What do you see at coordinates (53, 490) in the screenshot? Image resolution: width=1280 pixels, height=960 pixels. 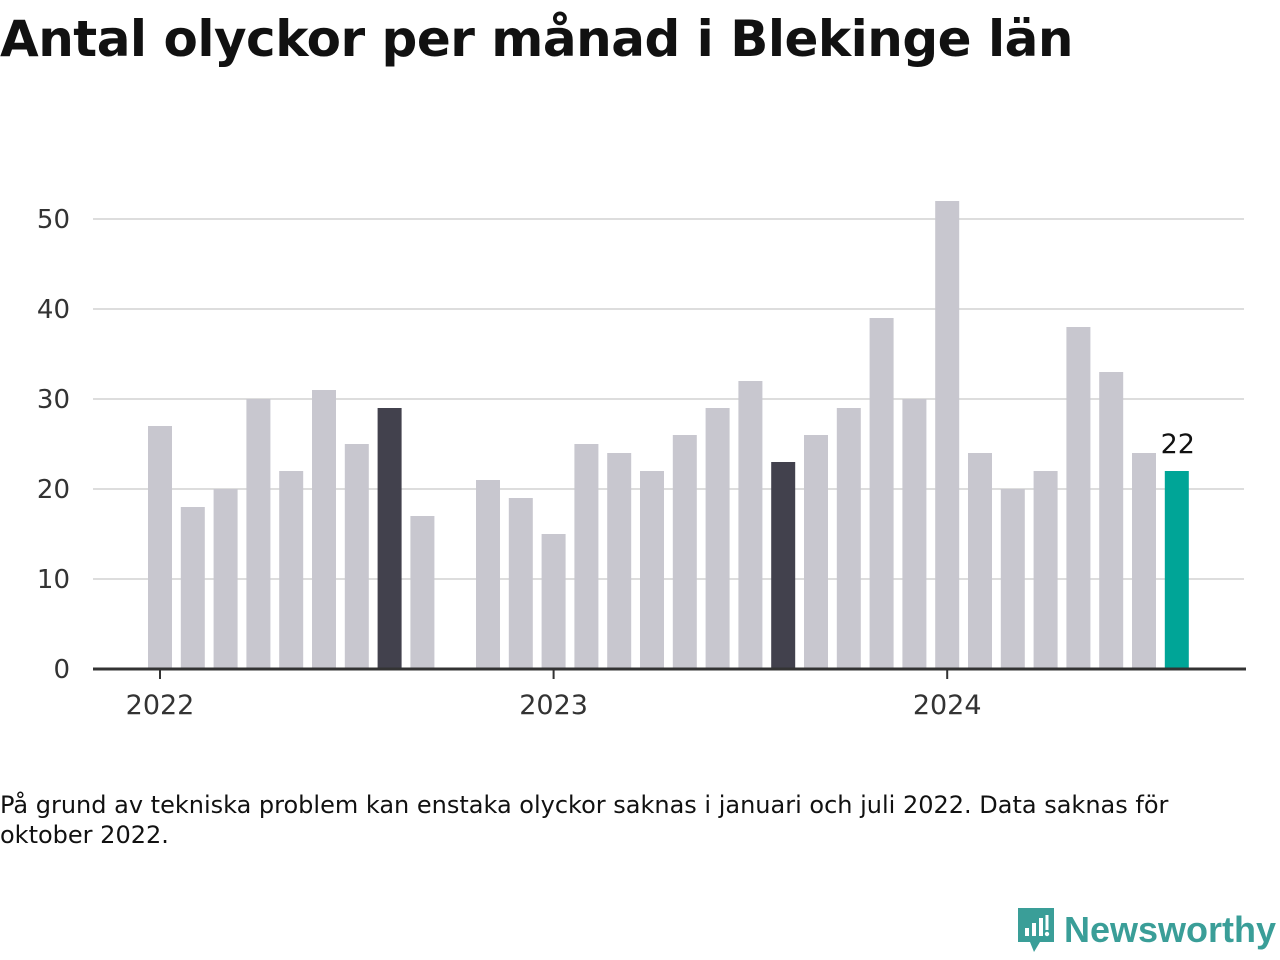 I see `y-tick-label: 20` at bounding box center [53, 490].